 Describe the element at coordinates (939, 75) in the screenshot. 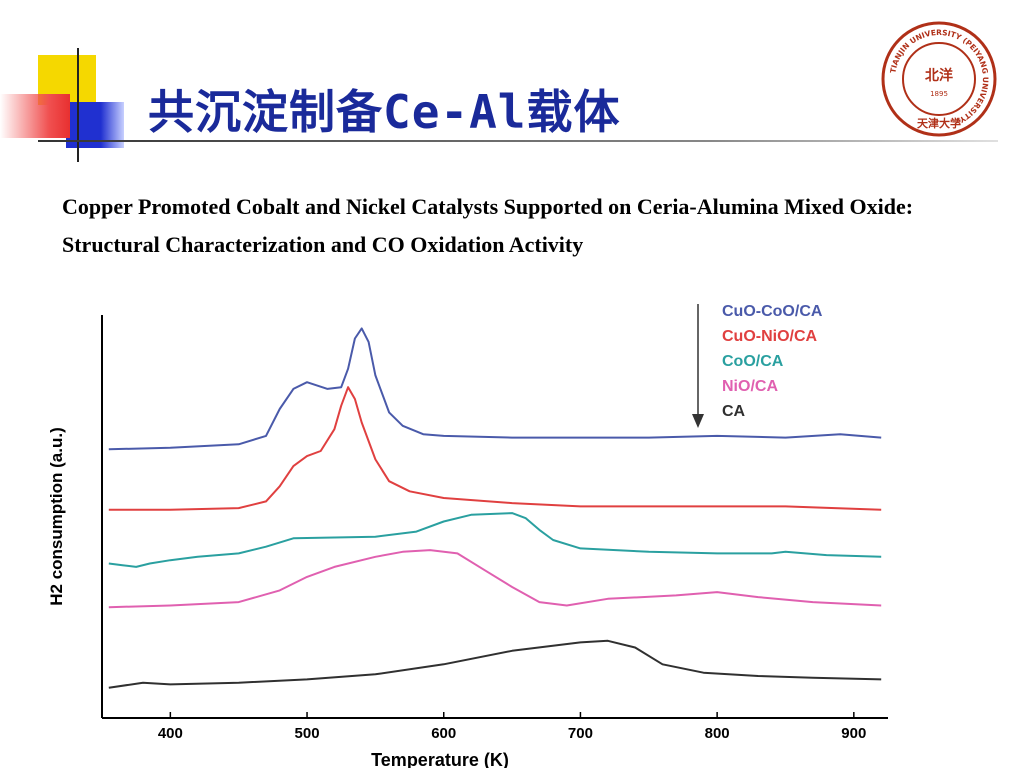

I see `logo-center-text: 北洋` at that location.